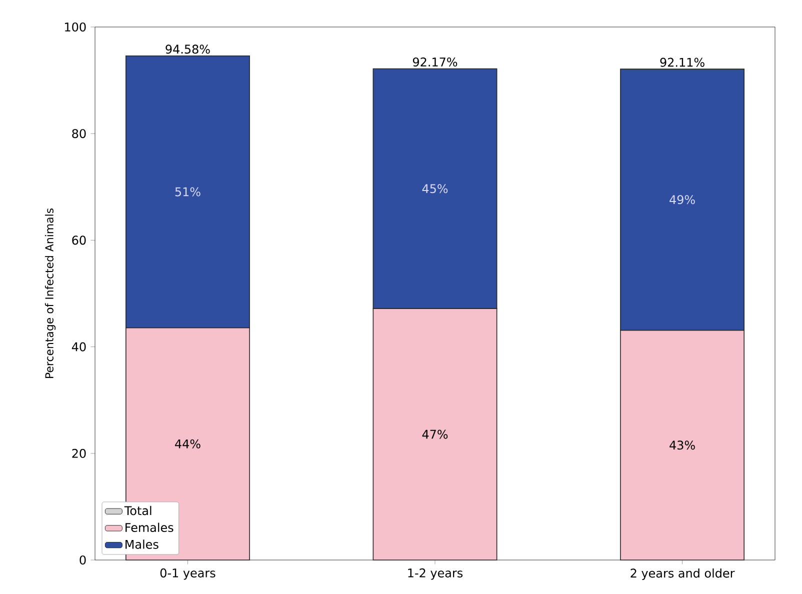 This screenshot has height=594, width=802. I want to click on total-label: 94.58%, so click(188, 49).